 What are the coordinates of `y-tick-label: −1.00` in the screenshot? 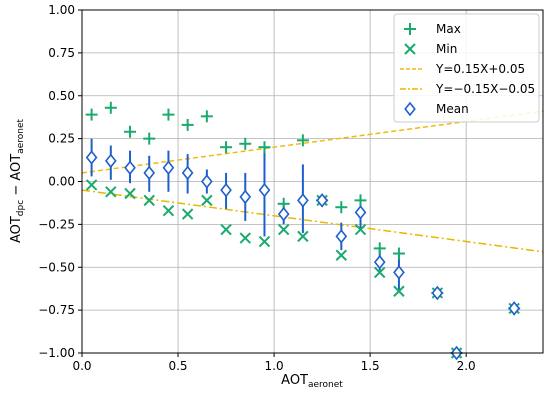 It's located at (56, 353).